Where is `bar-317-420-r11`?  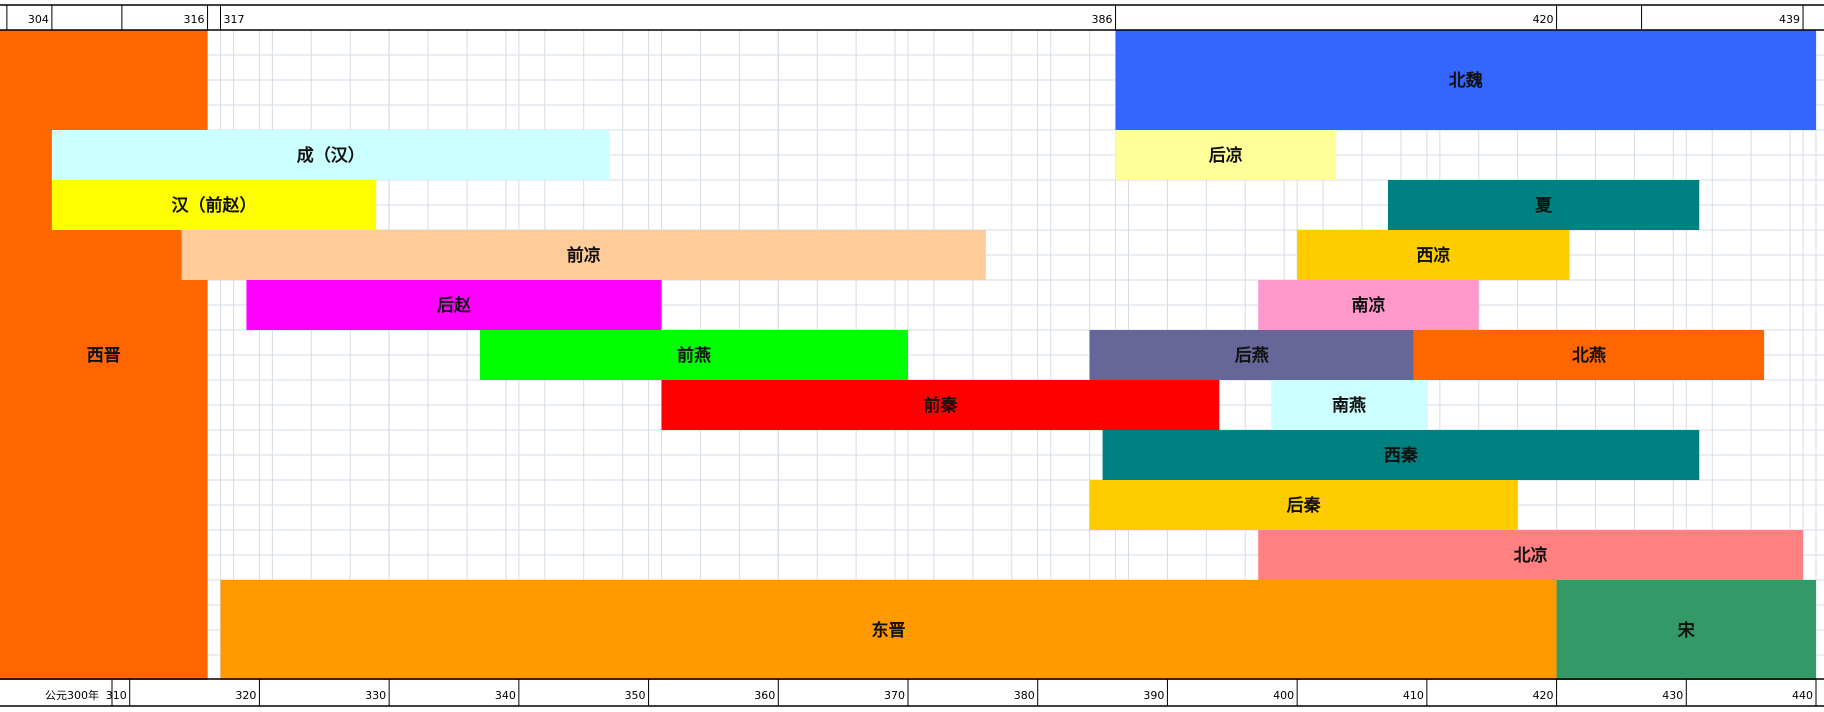
bar-317-420-r11 is located at coordinates (888, 630).